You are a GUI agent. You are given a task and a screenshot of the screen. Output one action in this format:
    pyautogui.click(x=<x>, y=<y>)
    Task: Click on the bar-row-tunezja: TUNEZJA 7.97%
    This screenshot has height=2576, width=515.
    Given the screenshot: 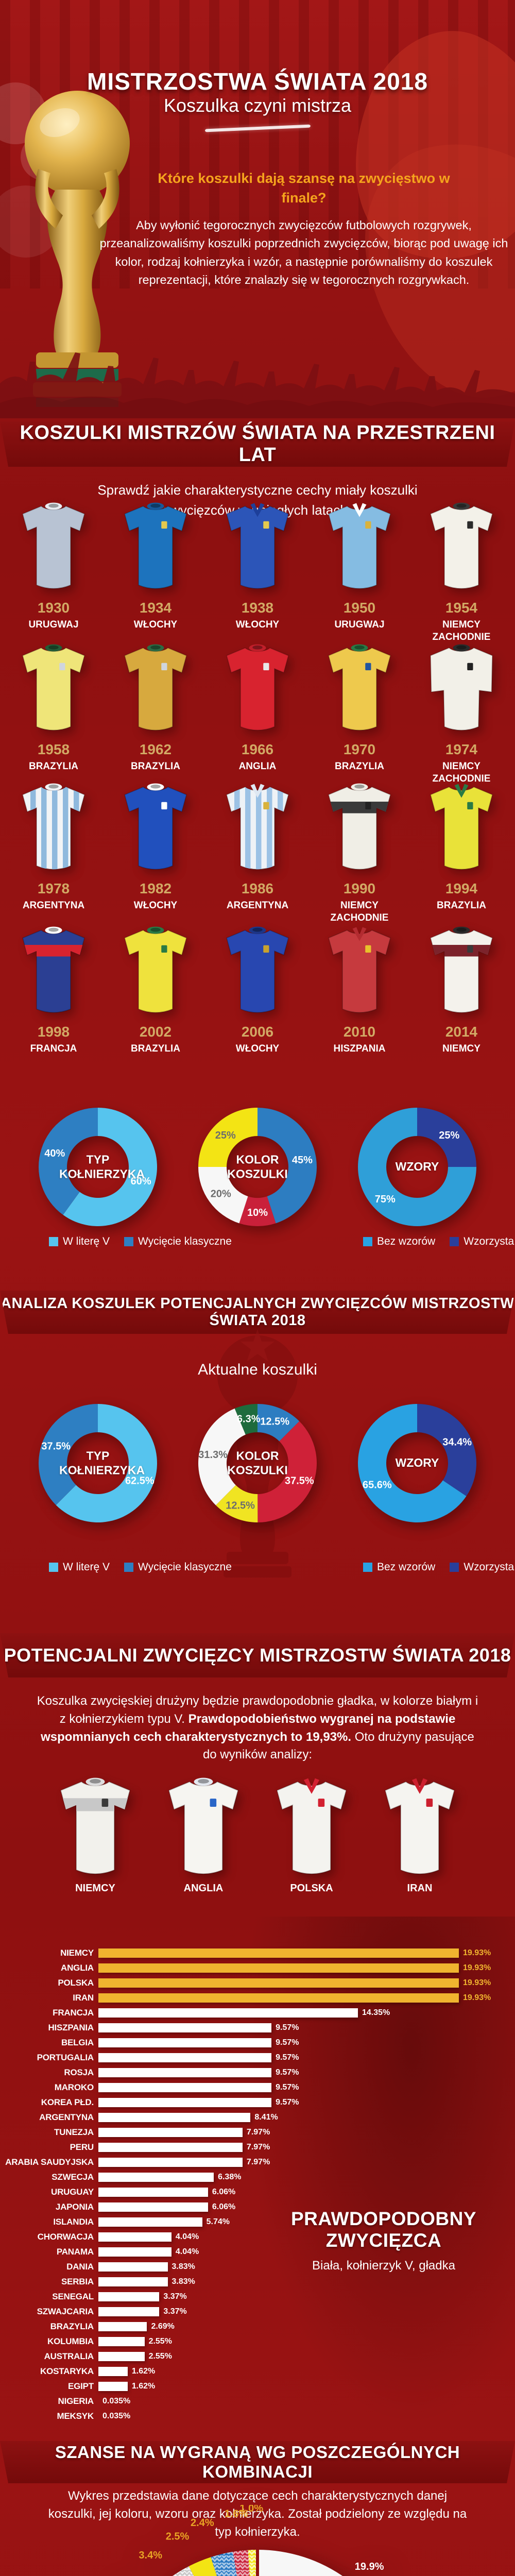 What is the action you would take?
    pyautogui.click(x=257, y=2132)
    